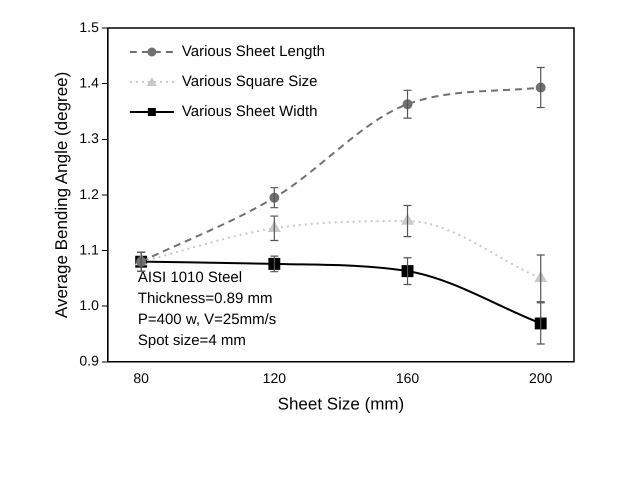 The width and height of the screenshot is (642, 477). What do you see at coordinates (274, 378) in the screenshot?
I see `x-tick-label: 120` at bounding box center [274, 378].